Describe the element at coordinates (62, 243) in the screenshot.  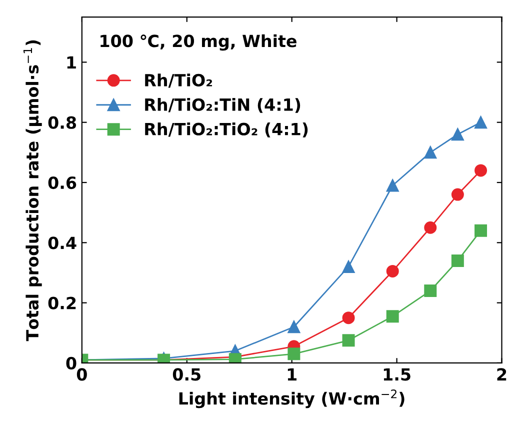
I see `y-tick-label: 0.4` at that location.